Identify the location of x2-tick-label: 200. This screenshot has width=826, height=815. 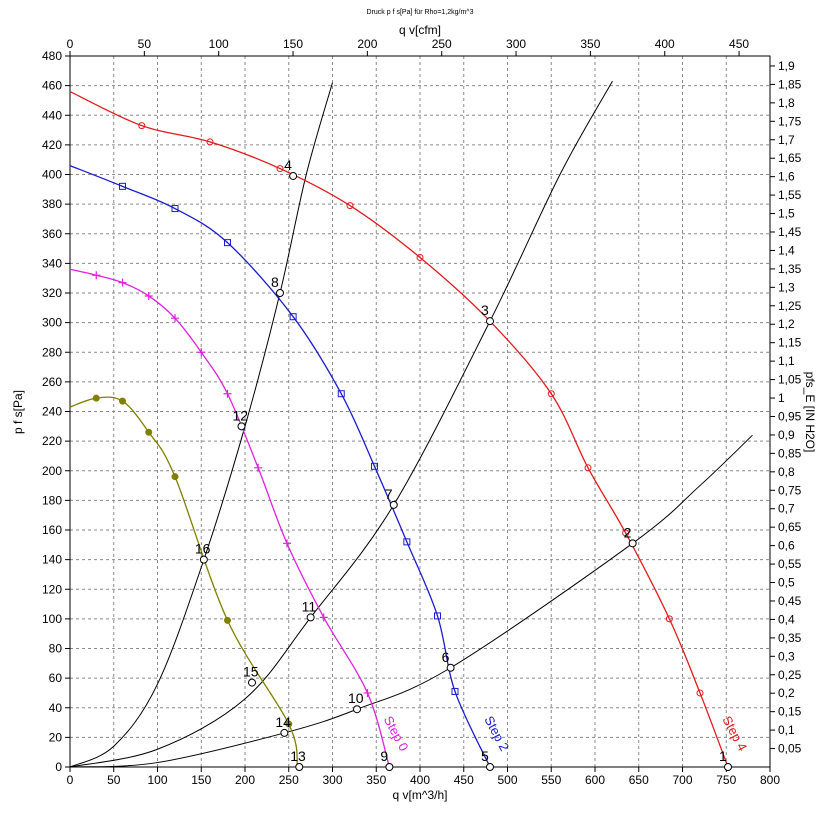
(367, 44).